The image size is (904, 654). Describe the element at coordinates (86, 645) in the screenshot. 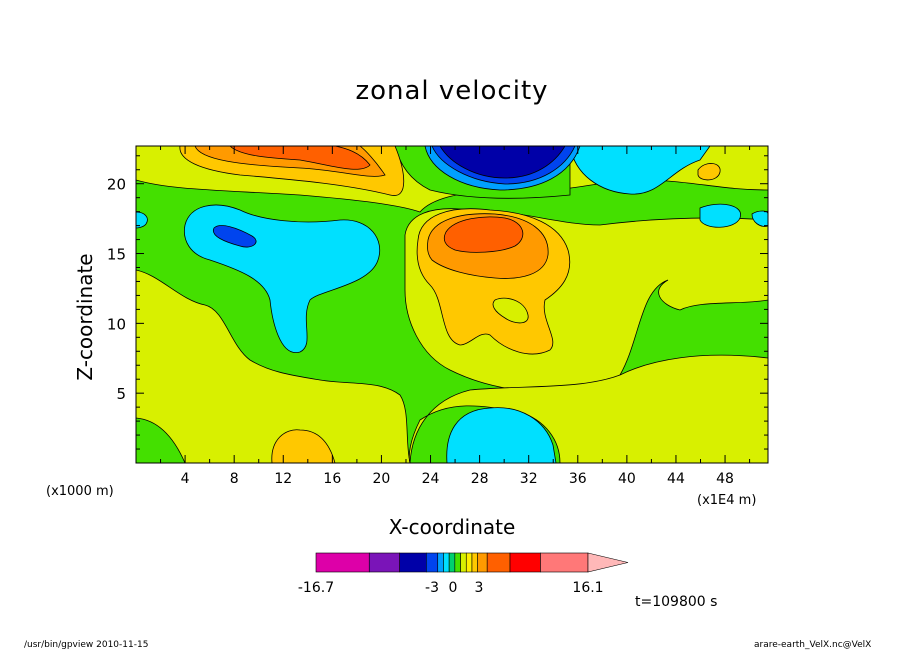

I see `footer-left: /usr/bin/gpview 2010-11-15` at that location.